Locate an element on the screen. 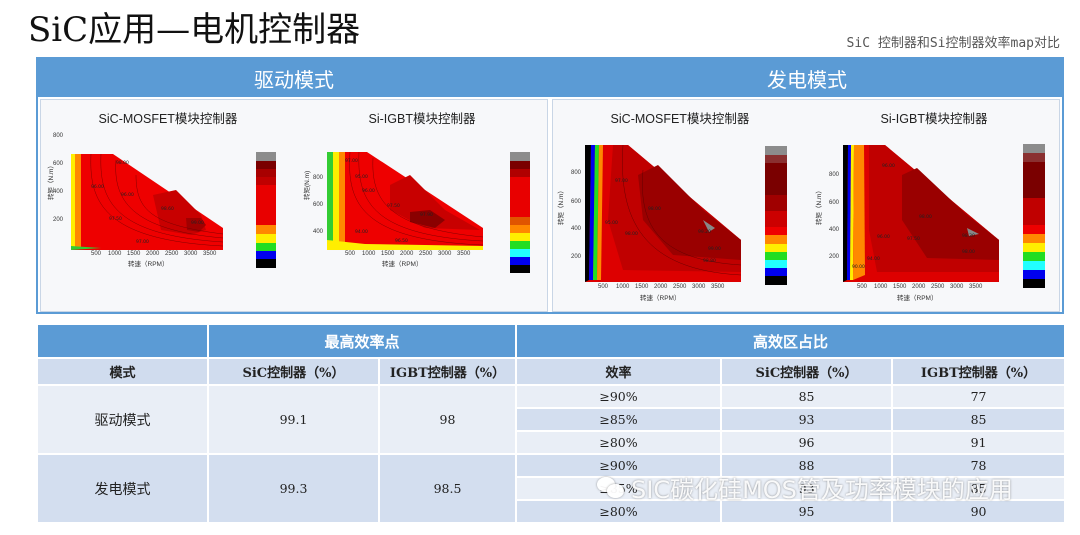  group-header-blank is located at coordinates (122, 341).